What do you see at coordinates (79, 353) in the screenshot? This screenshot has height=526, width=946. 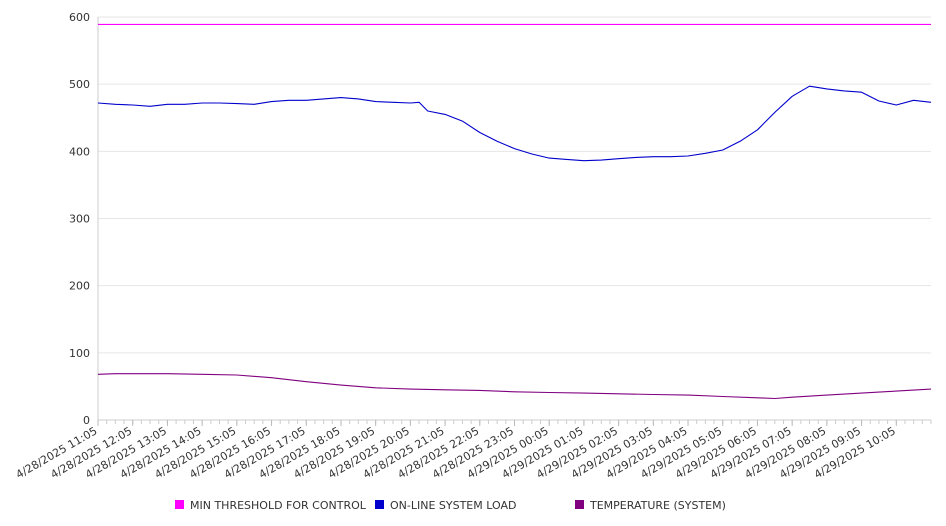 I see `y-tick-label: 100` at bounding box center [79, 353].